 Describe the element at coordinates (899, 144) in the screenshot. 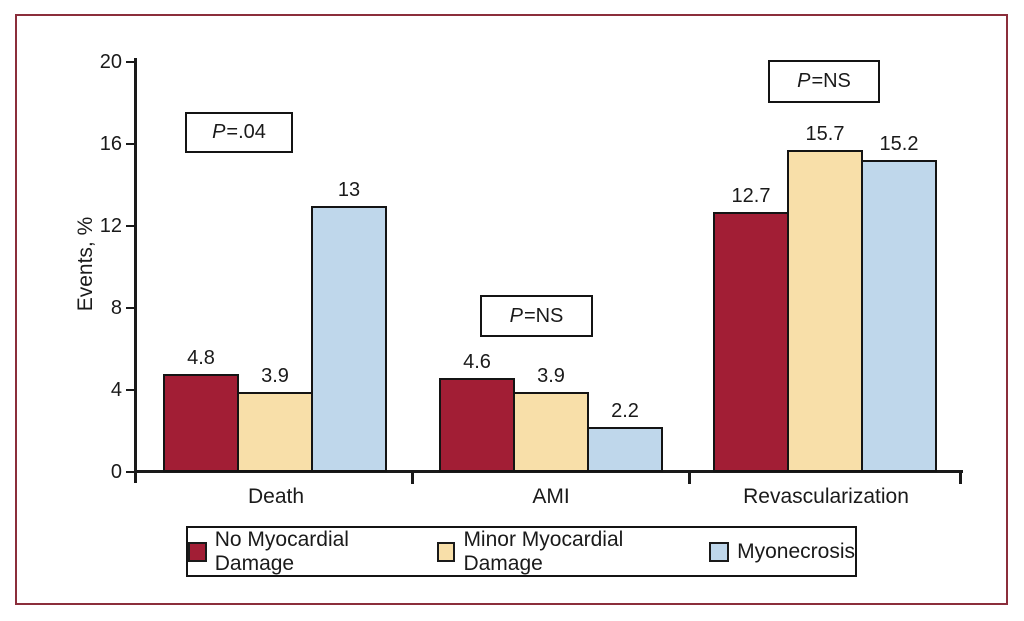

I see `bar-value-label: 15.2` at that location.